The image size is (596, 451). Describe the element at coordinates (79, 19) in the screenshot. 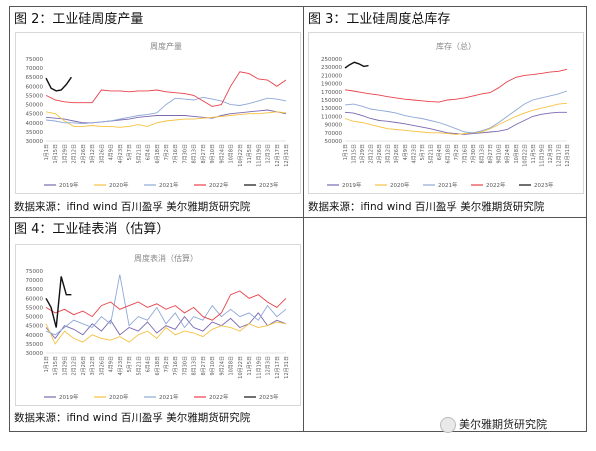

I see `figure-2-caption: 图 2：工业硅周度产量` at that location.